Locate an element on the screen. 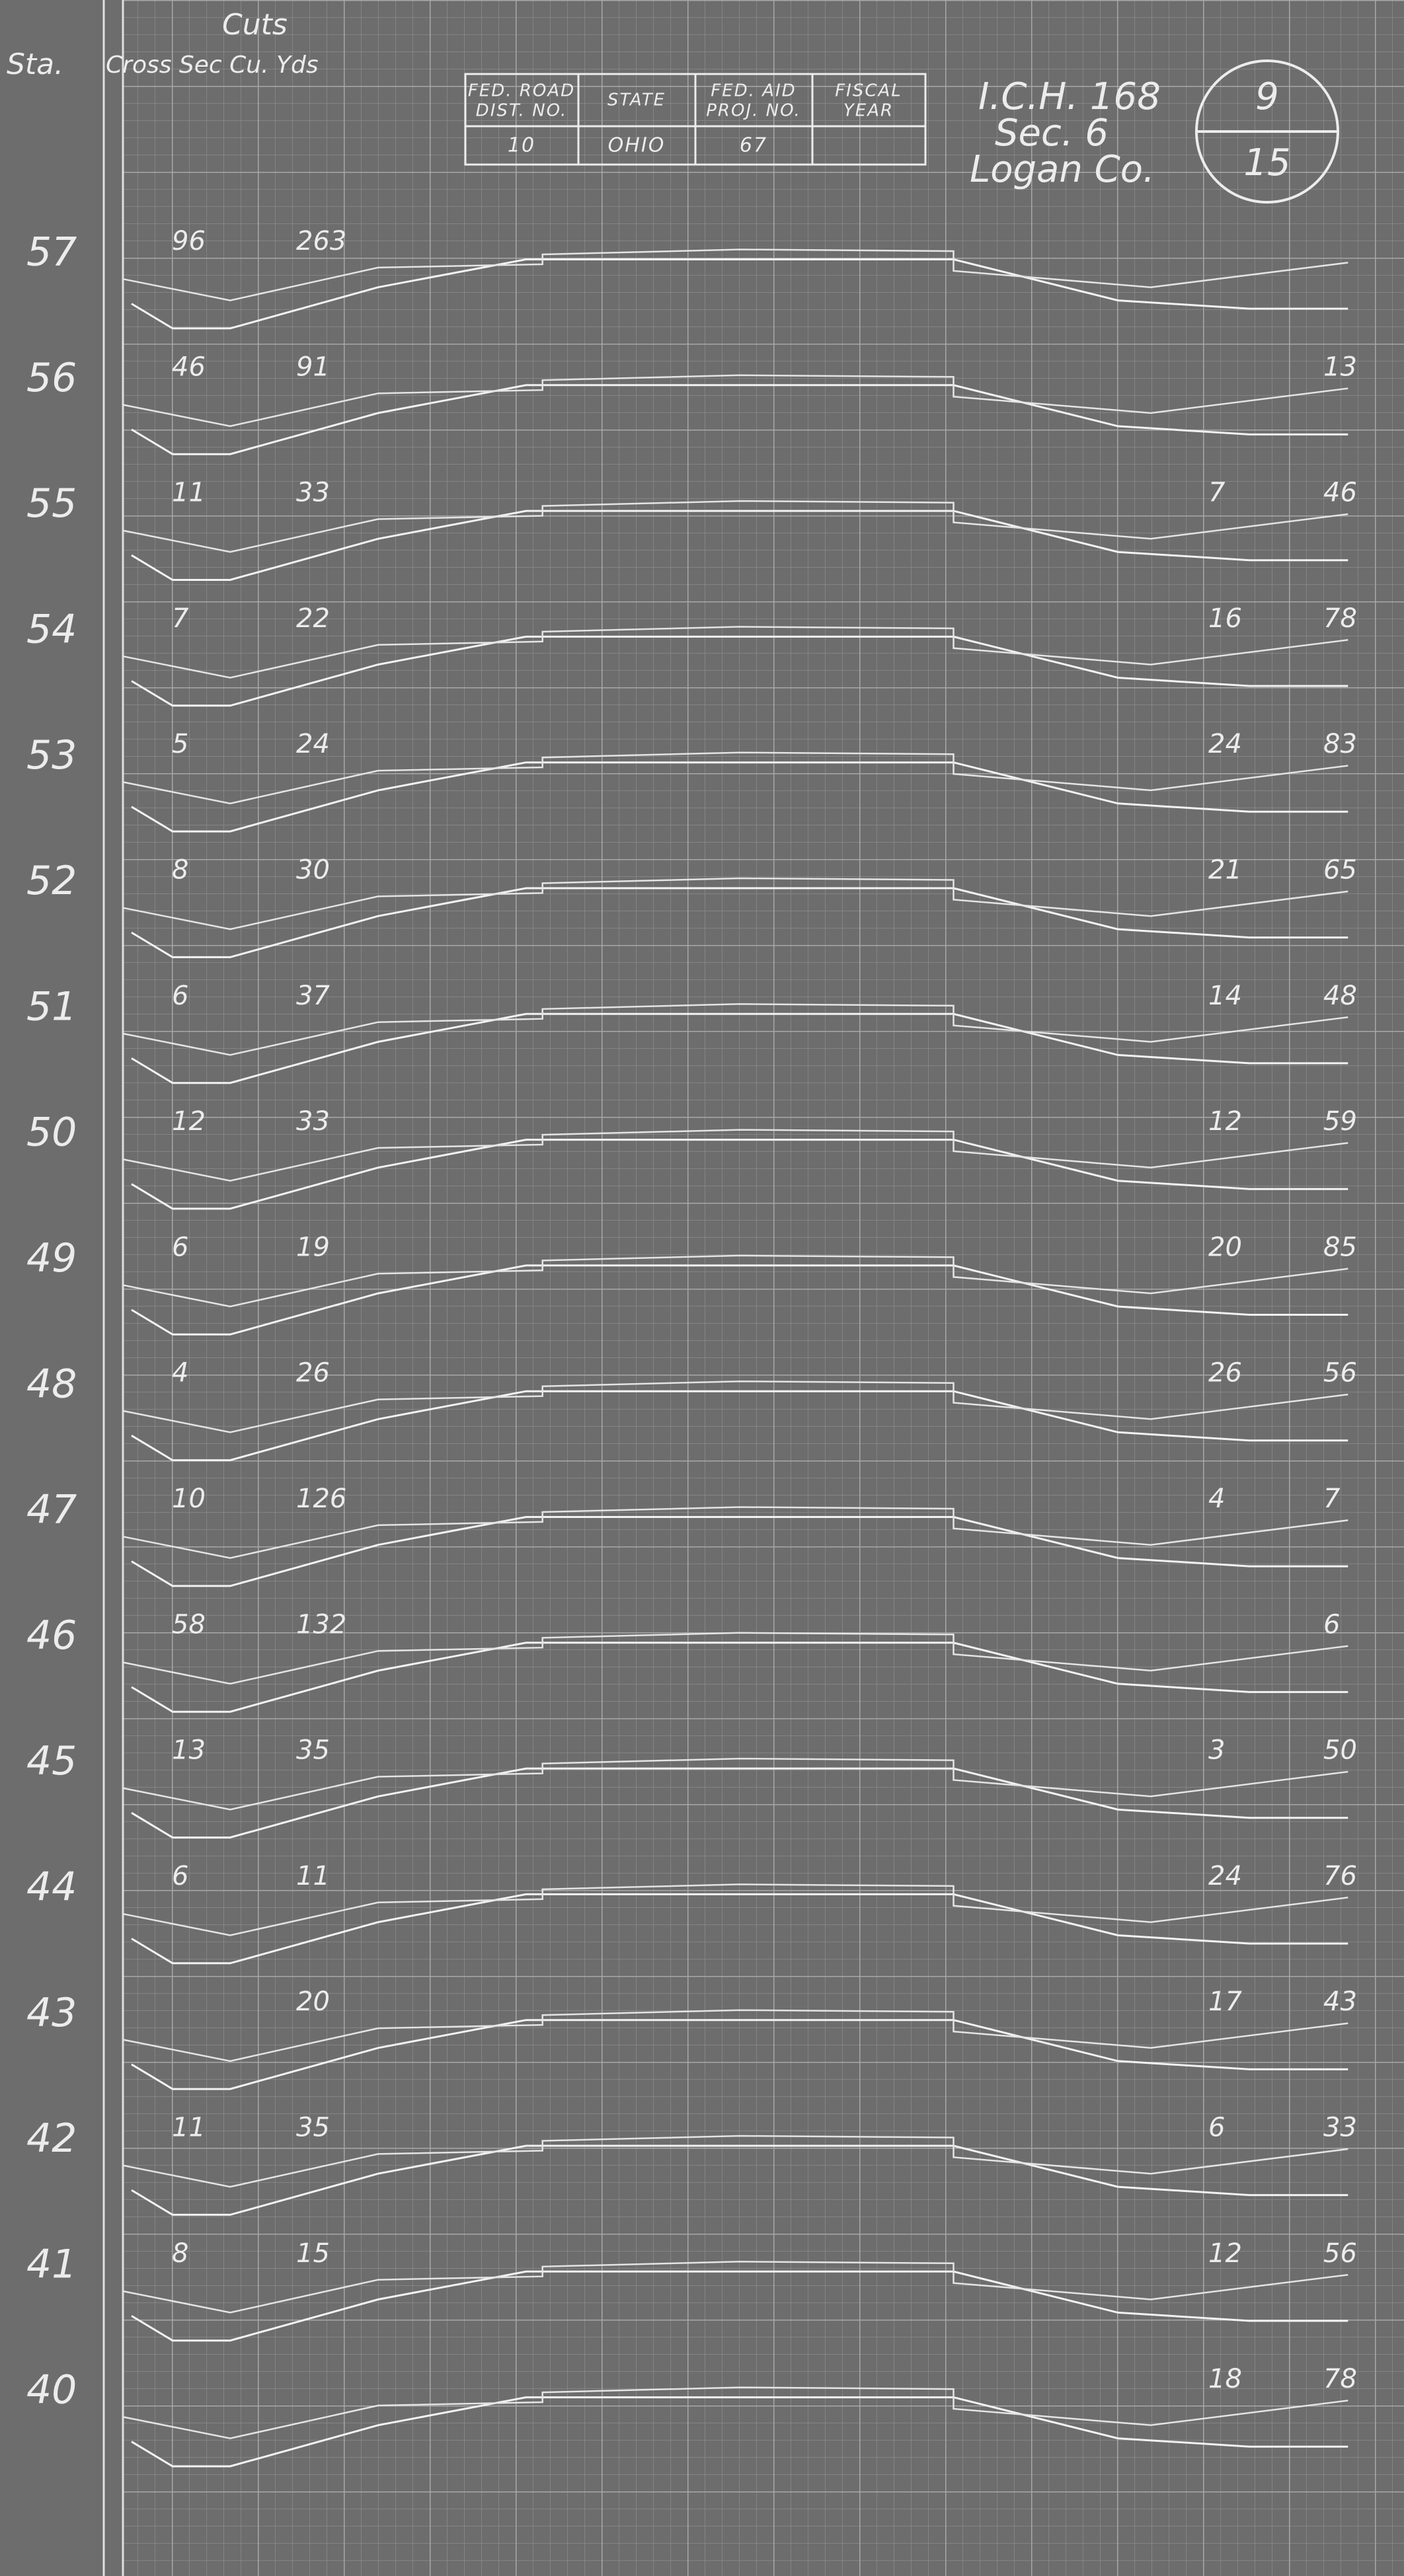 Image resolution: width=1404 pixels, height=2576 pixels. station-row: 56 46 91 13 is located at coordinates (691, 404).